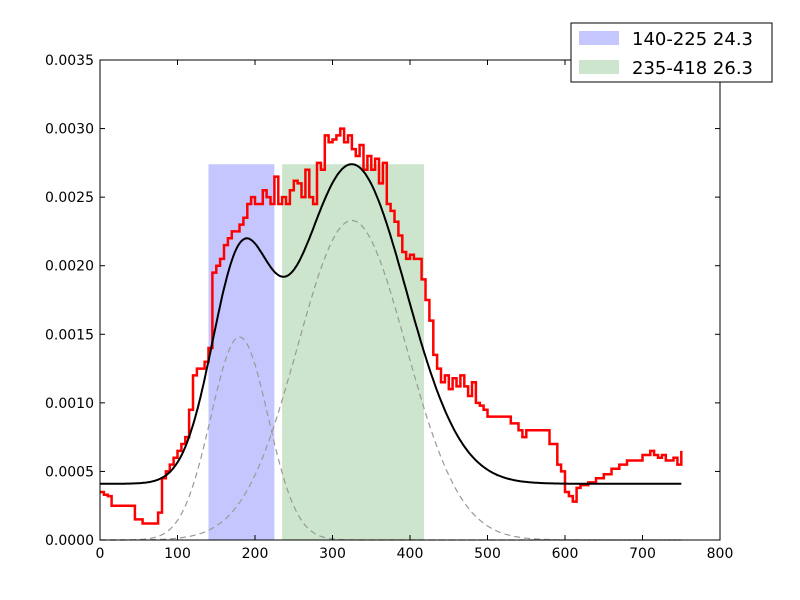  Describe the element at coordinates (487, 554) in the screenshot. I see `x-tick-label: 500` at that location.